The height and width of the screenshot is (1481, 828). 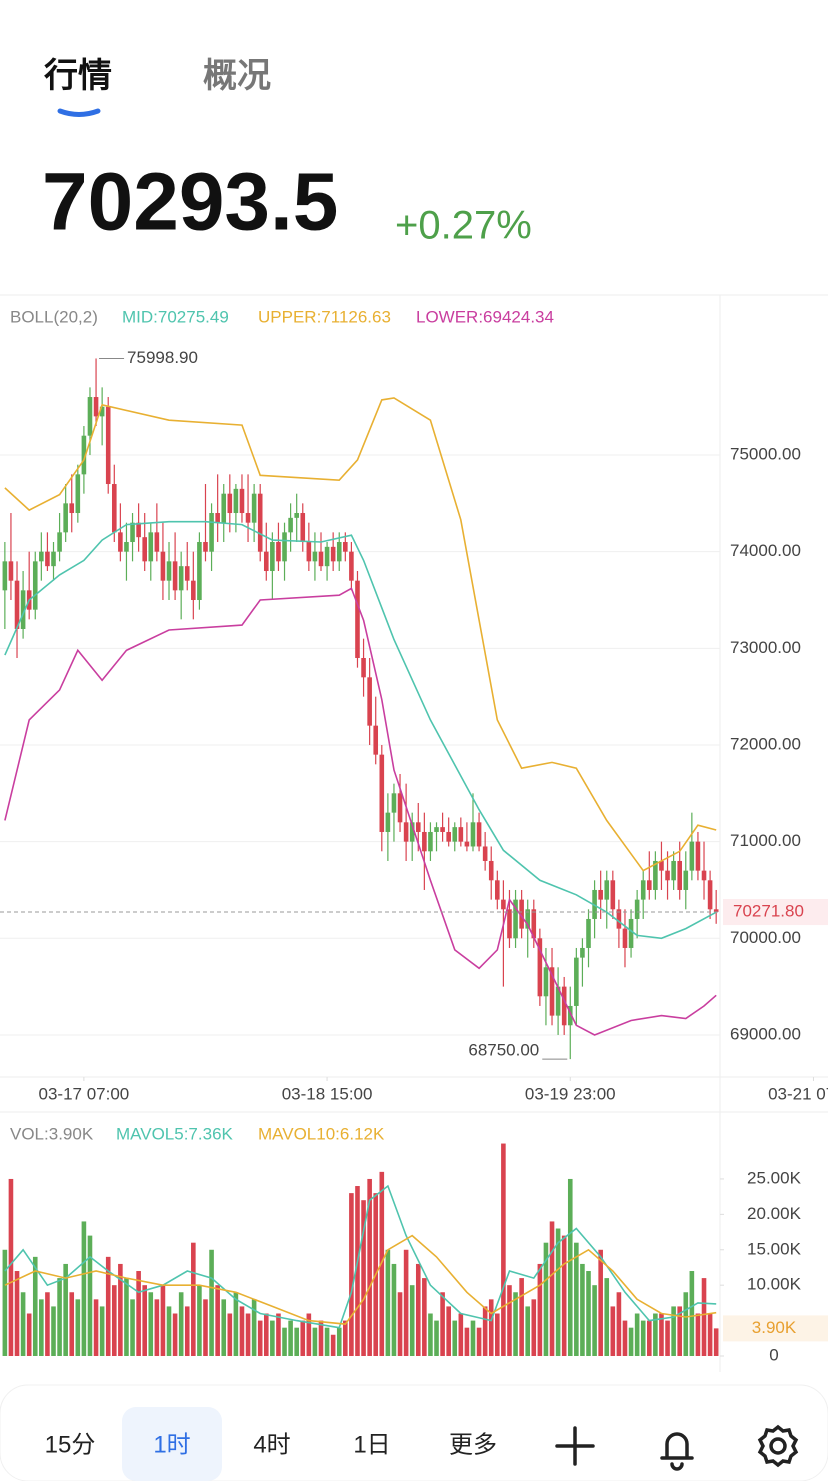 I want to click on legend-entry: MID:70275.49, so click(x=175, y=316).